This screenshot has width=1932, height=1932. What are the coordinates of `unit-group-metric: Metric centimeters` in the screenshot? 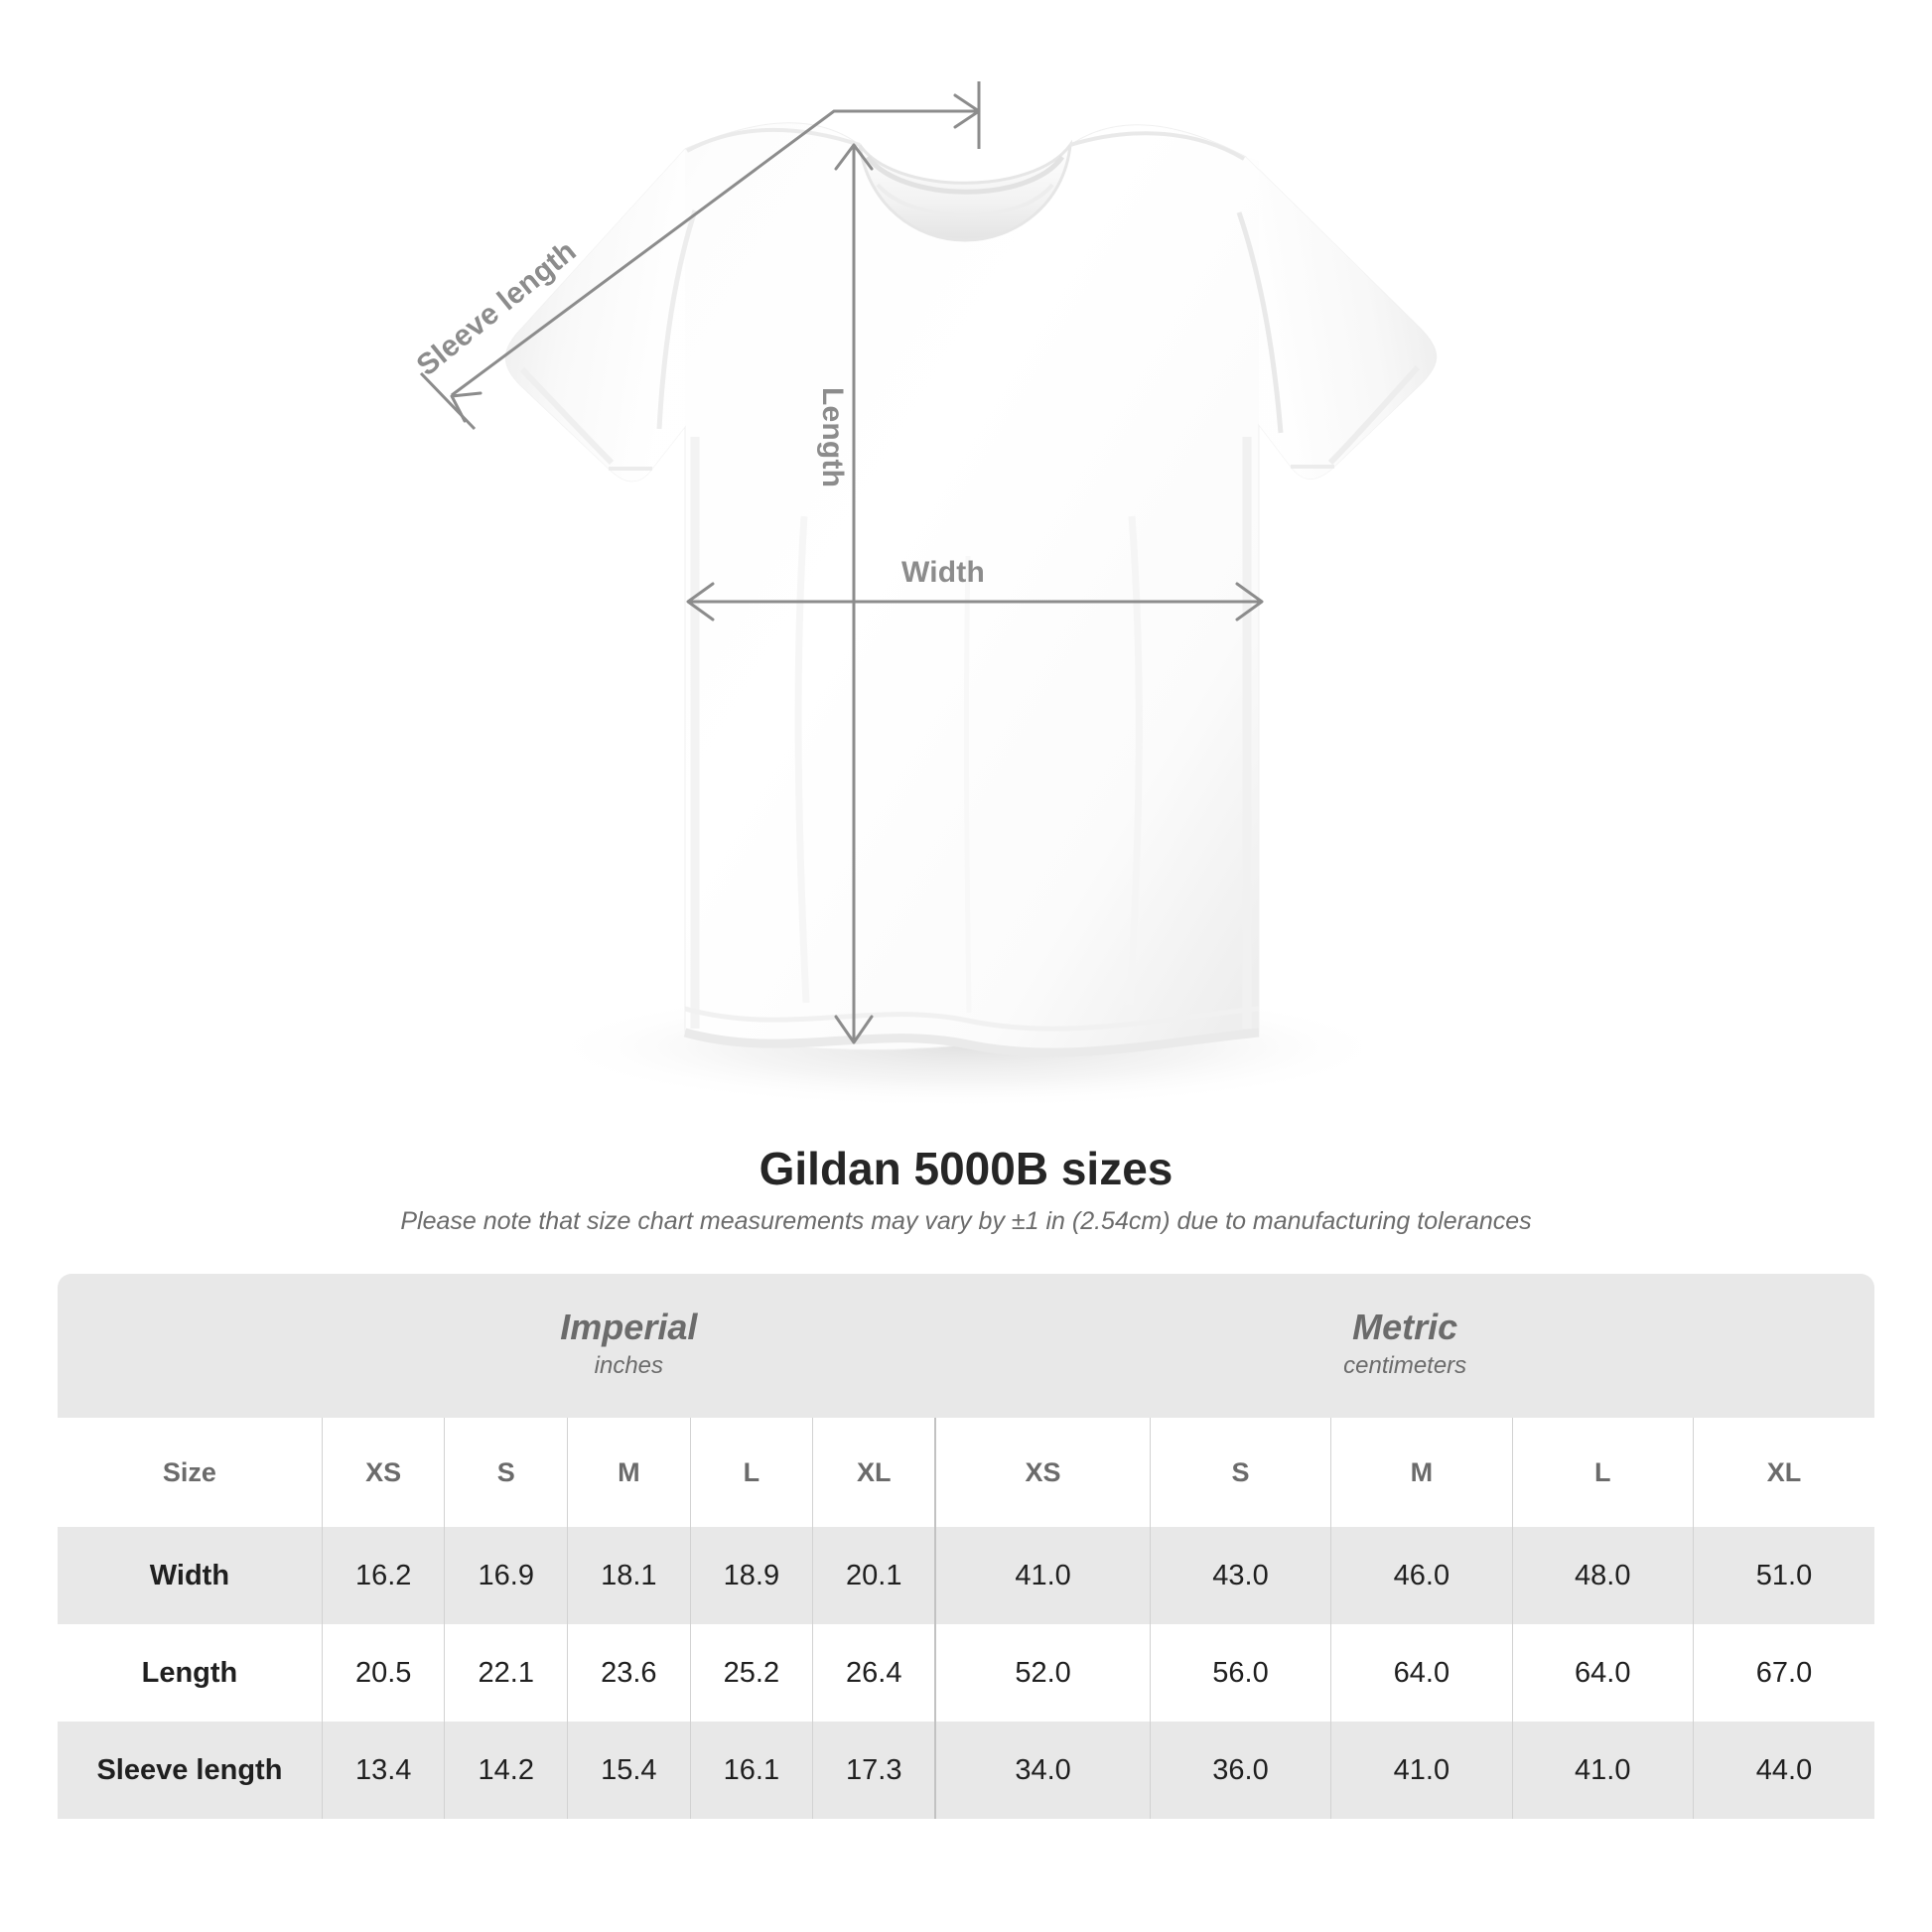 It's located at (1404, 1346).